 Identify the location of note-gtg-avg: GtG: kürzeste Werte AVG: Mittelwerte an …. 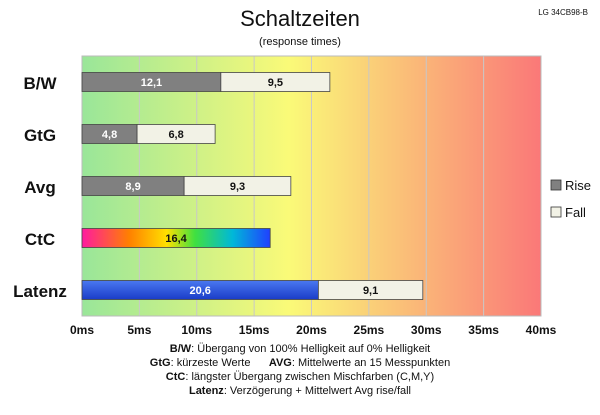
(300, 363).